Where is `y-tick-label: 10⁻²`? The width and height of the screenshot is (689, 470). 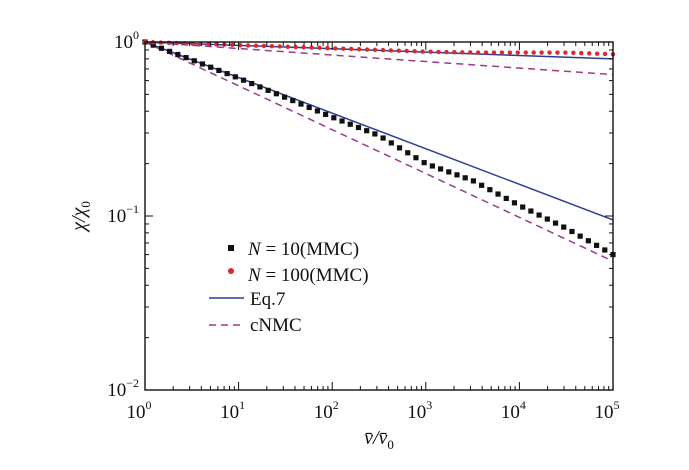
y-tick-label: 10⁻² is located at coordinates (123, 388).